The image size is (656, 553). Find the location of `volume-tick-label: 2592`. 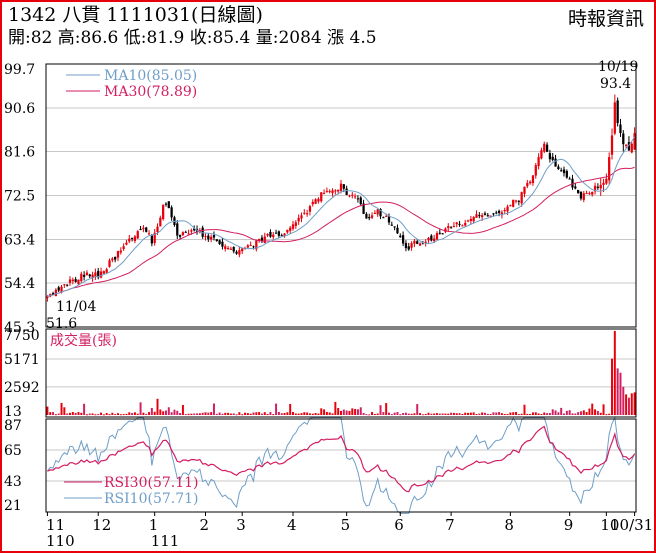

volume-tick-label: 2592 is located at coordinates (22, 388).